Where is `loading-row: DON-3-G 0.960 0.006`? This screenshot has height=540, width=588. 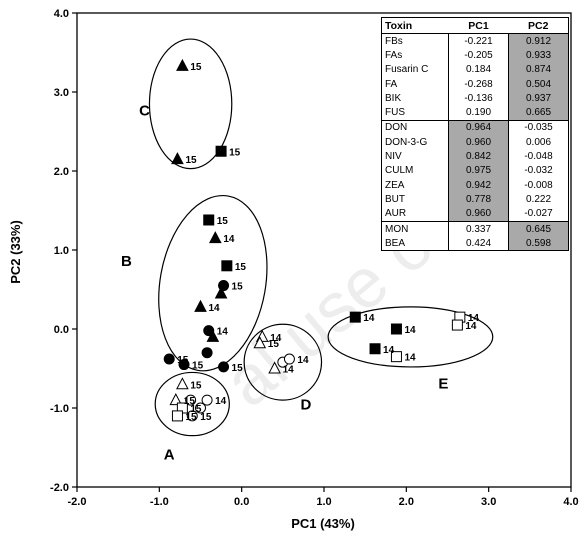 loading-row: DON-3-G 0.960 0.006 is located at coordinates (475, 142).